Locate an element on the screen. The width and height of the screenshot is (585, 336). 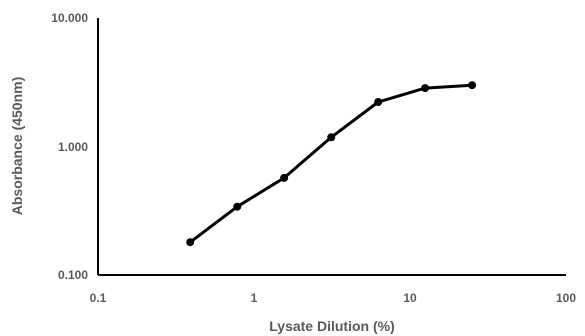
x-tick-label: 100 is located at coordinates (566, 298).